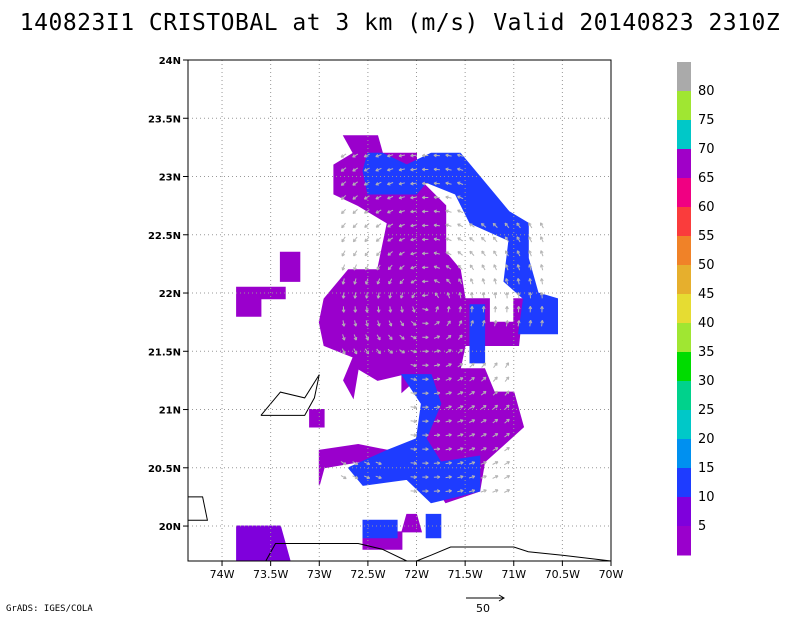 The width and height of the screenshot is (800, 618). I want to click on y-tick-label: 22.5N, so click(164, 236).